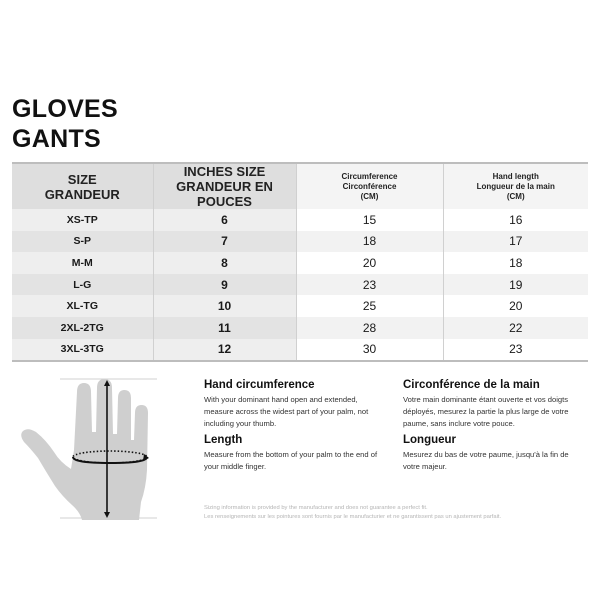 The image size is (600, 600). What do you see at coordinates (370, 284) in the screenshot?
I see `cell-circumference: 23` at bounding box center [370, 284].